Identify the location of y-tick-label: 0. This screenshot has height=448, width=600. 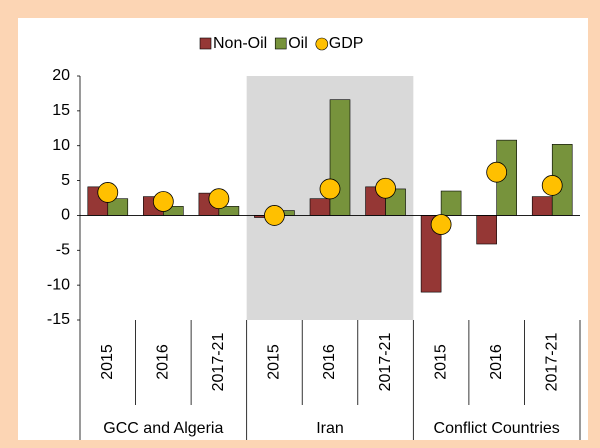
(65, 215).